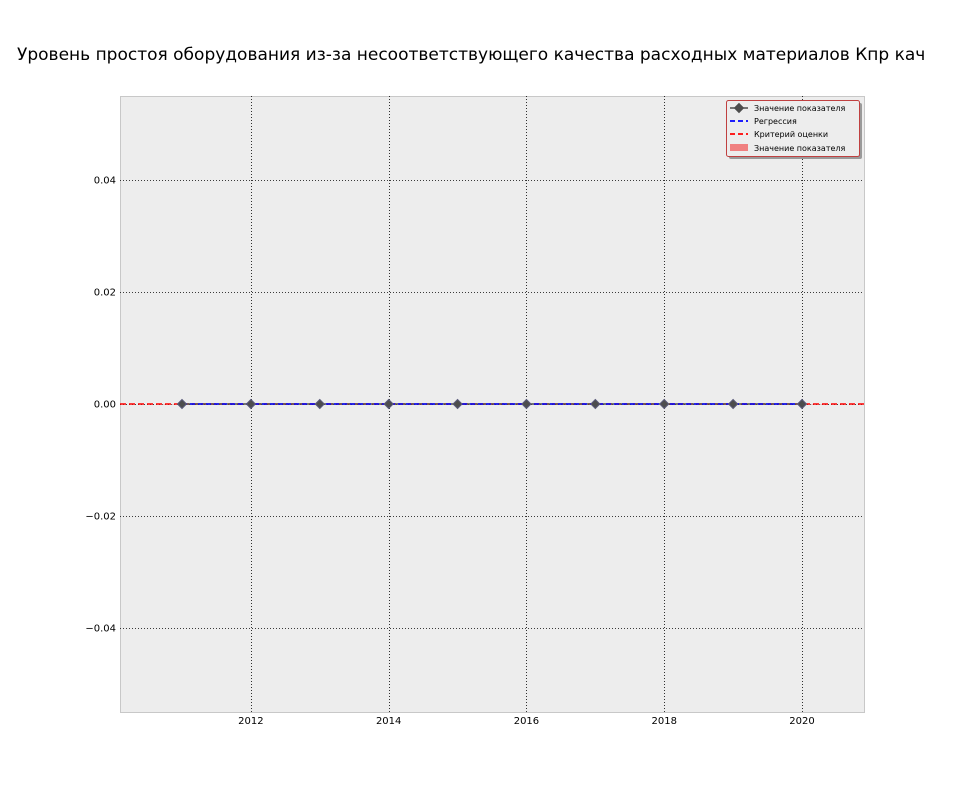 This screenshot has height=800, width=960. I want to click on x-tick-label: 2014, so click(388, 721).